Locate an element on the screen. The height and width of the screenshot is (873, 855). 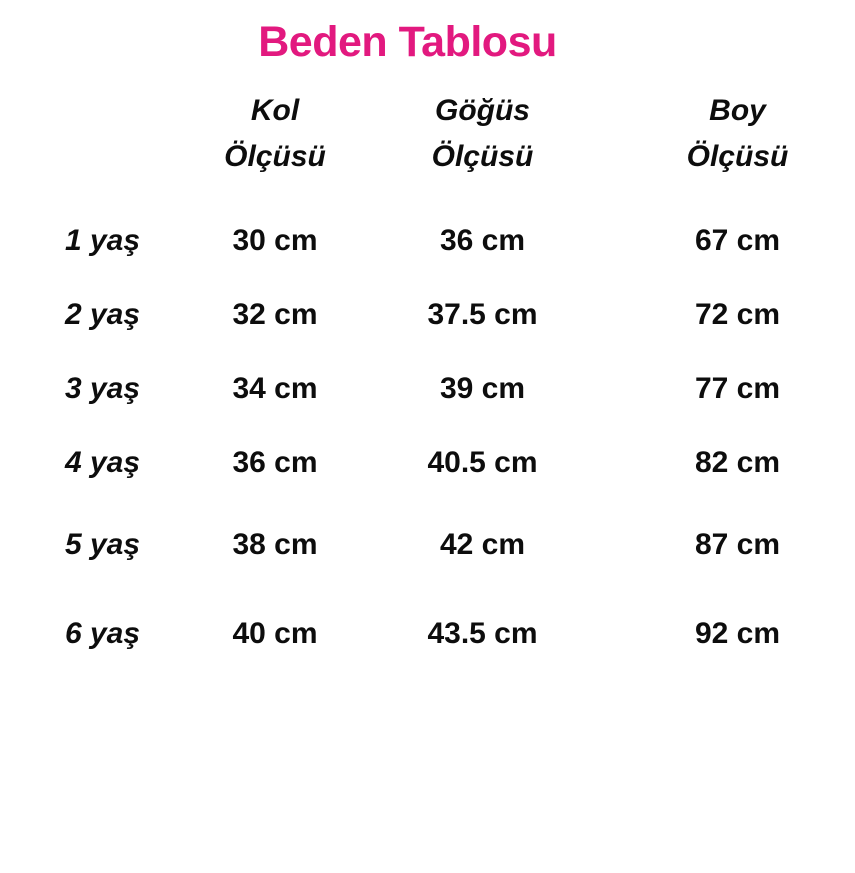
column-header-length: Boy Ölçüsü is located at coordinates (737, 102).